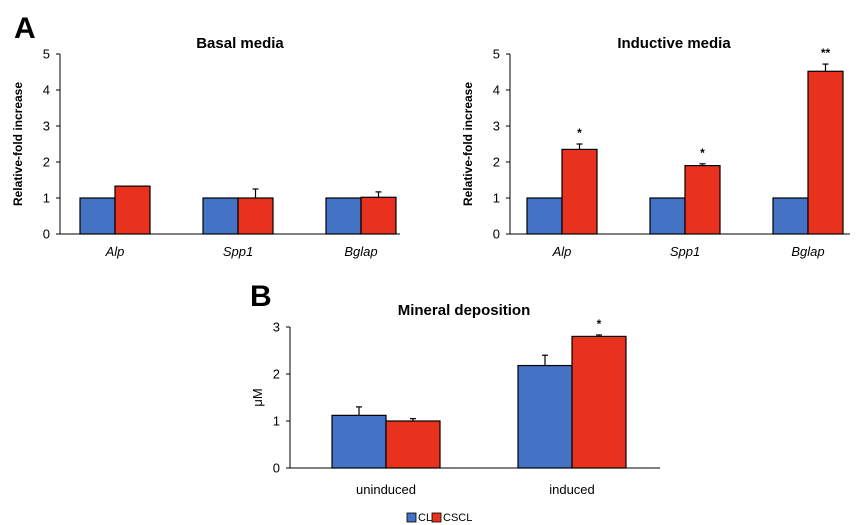  What do you see at coordinates (496, 54) in the screenshot?
I see `inductive-y-tick-label: 5` at bounding box center [496, 54].